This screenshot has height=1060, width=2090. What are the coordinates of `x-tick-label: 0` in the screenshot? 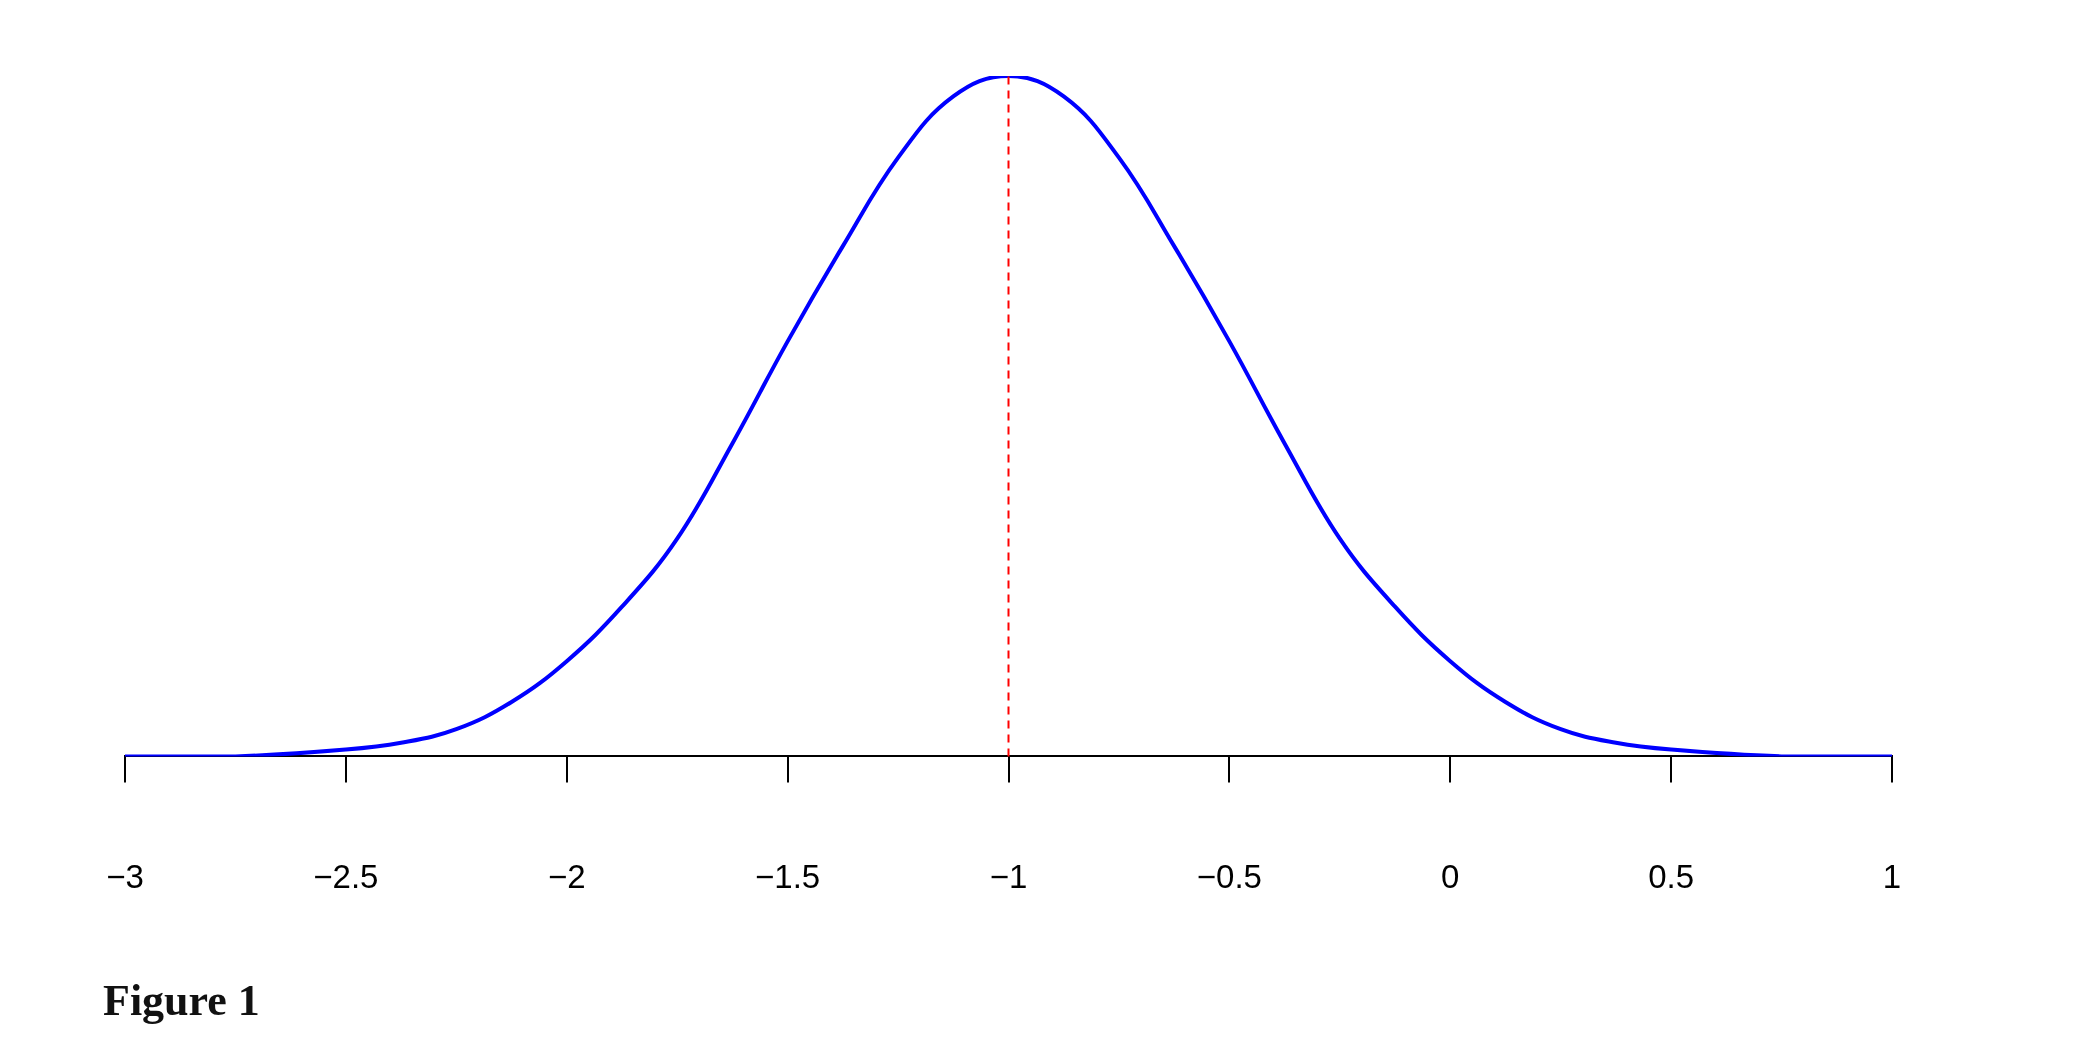 It's located at (1450, 877).